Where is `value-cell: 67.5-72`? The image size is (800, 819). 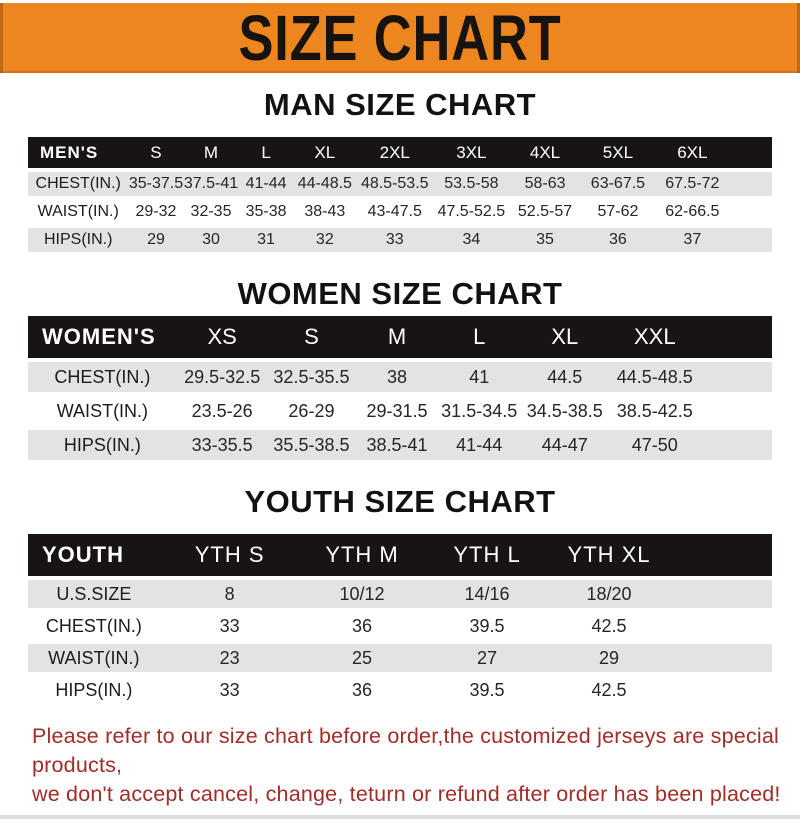
value-cell: 67.5-72 is located at coordinates (692, 184).